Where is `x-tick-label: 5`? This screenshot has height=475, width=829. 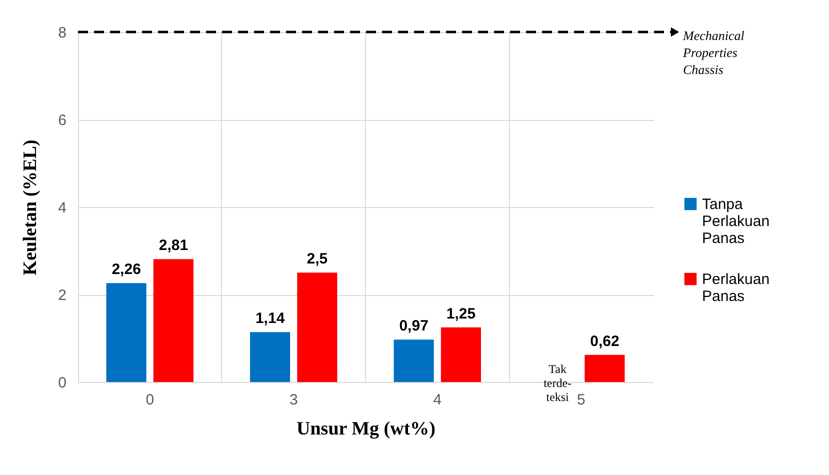
x-tick-label: 5 is located at coordinates (581, 400).